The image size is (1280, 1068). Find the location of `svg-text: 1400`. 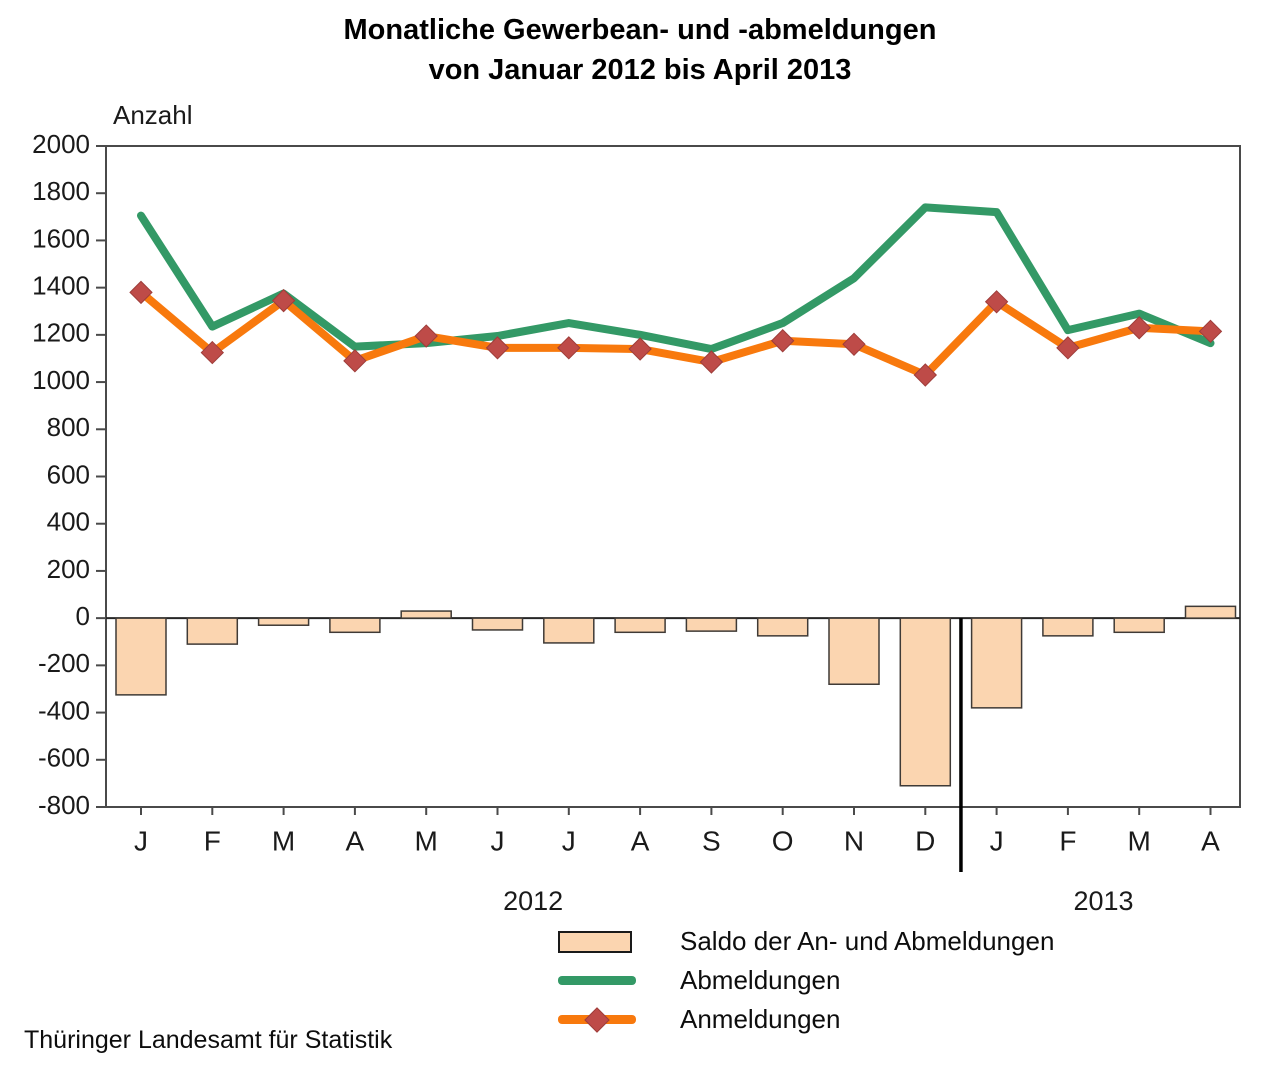

svg-text: 1400 is located at coordinates (61, 286).